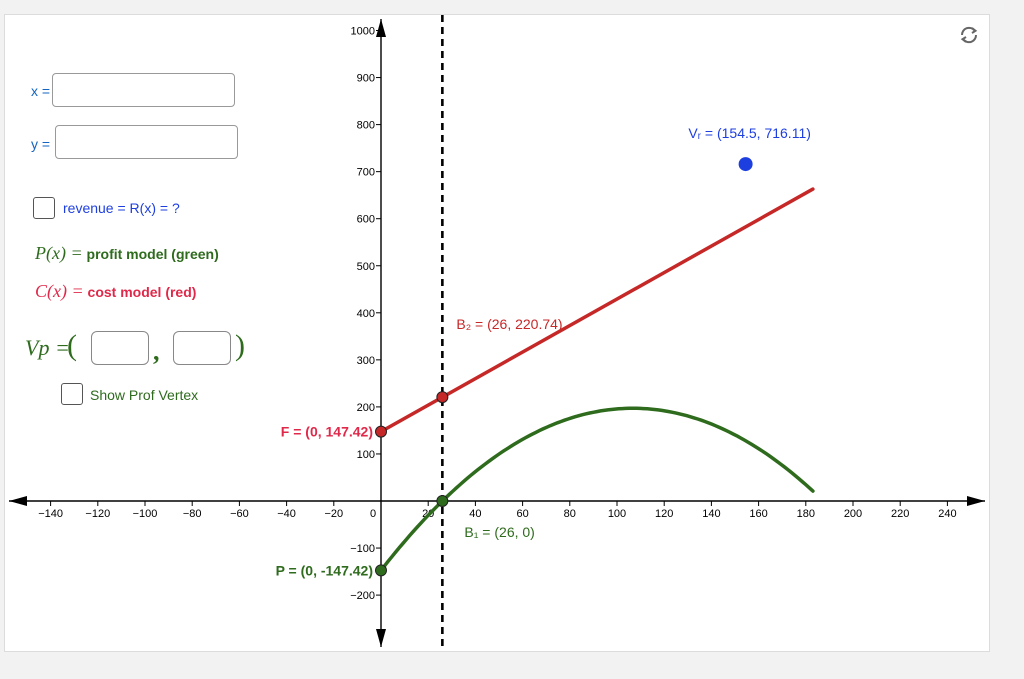 This screenshot has width=1024, height=679. I want to click on profit-curve, so click(597, 489).